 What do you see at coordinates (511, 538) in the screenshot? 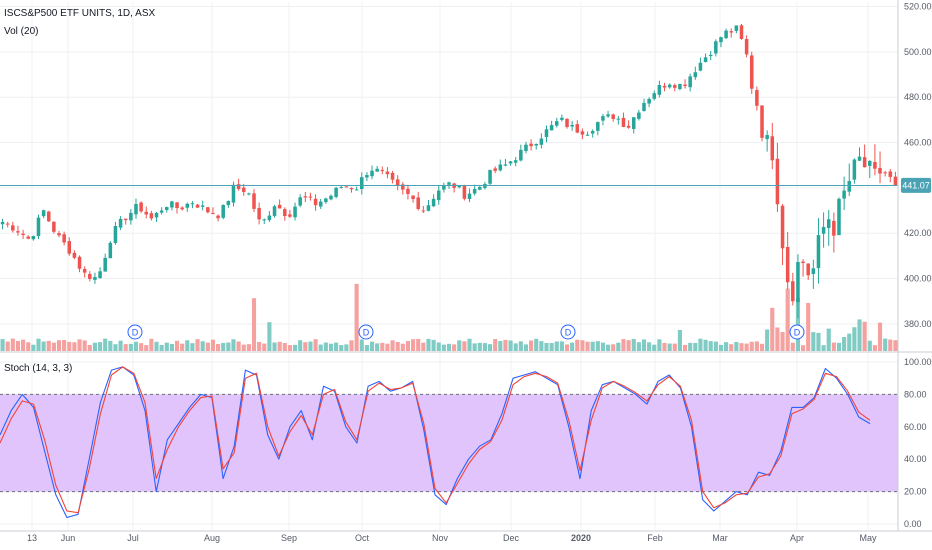
I see `time-axis-tick: Dec` at bounding box center [511, 538].